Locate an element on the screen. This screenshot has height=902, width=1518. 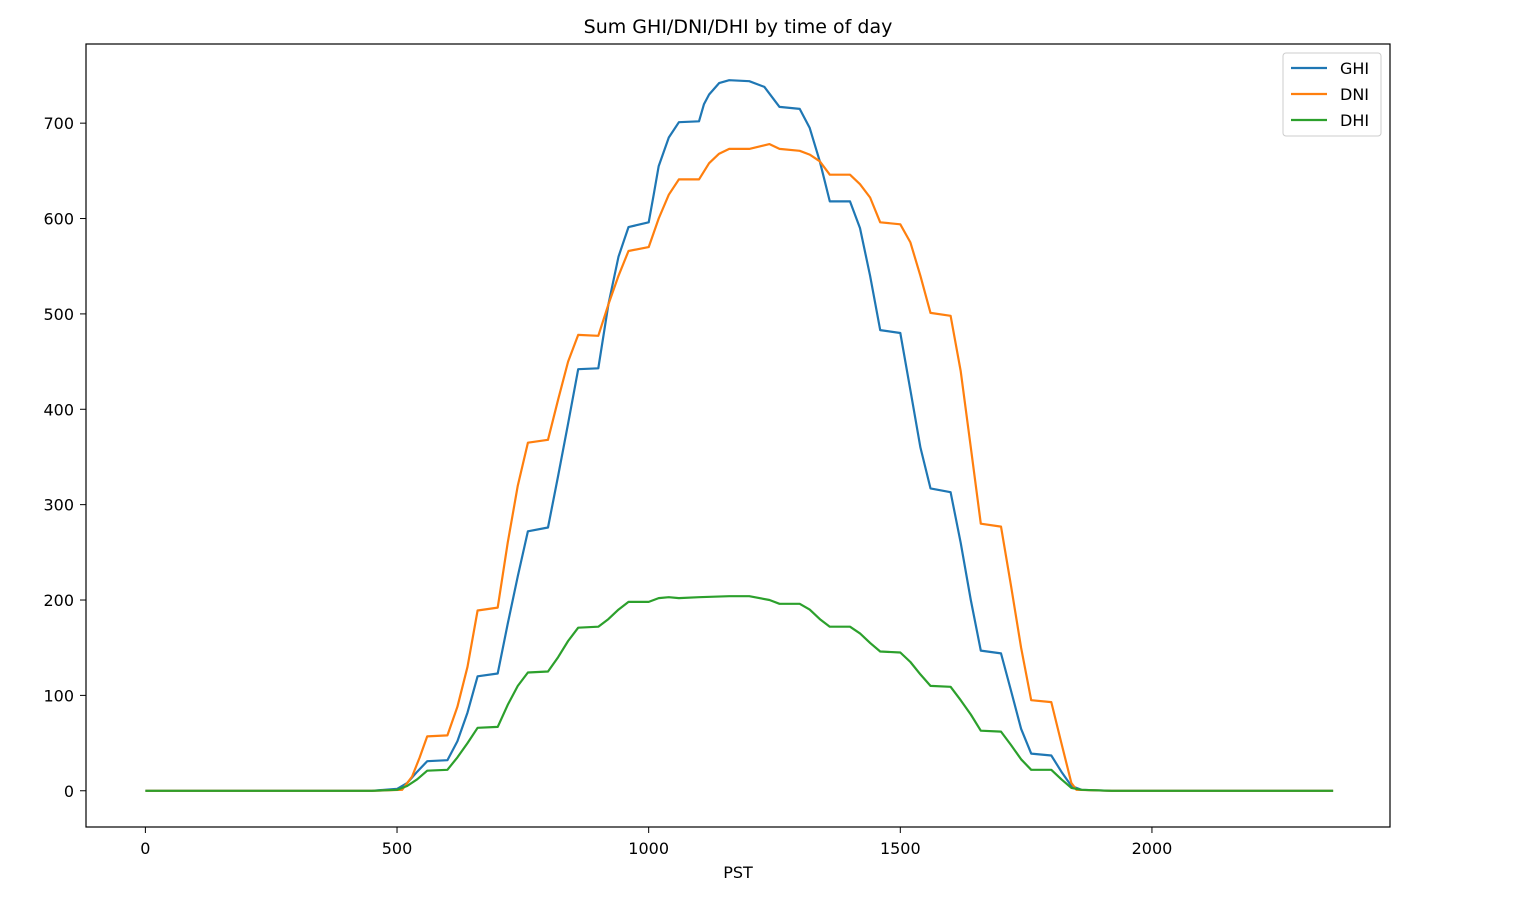
legend-label-dni: DNI is located at coordinates (1354, 94).